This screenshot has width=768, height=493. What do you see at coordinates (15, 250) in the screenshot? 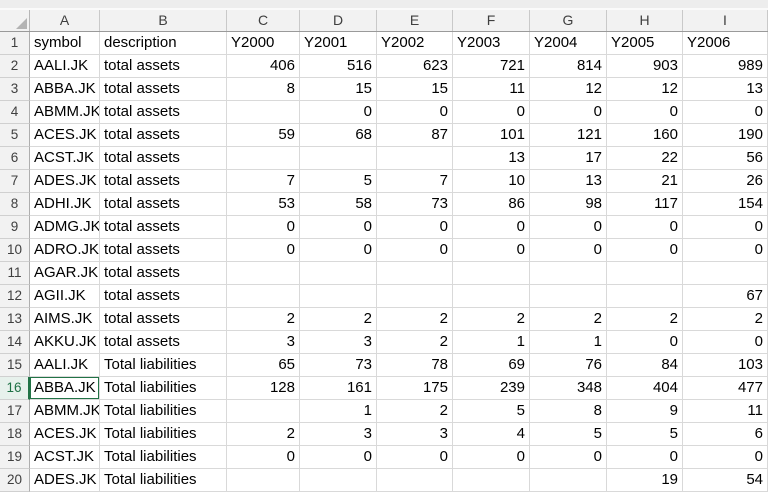
I see `row-header-10: 10` at bounding box center [15, 250].